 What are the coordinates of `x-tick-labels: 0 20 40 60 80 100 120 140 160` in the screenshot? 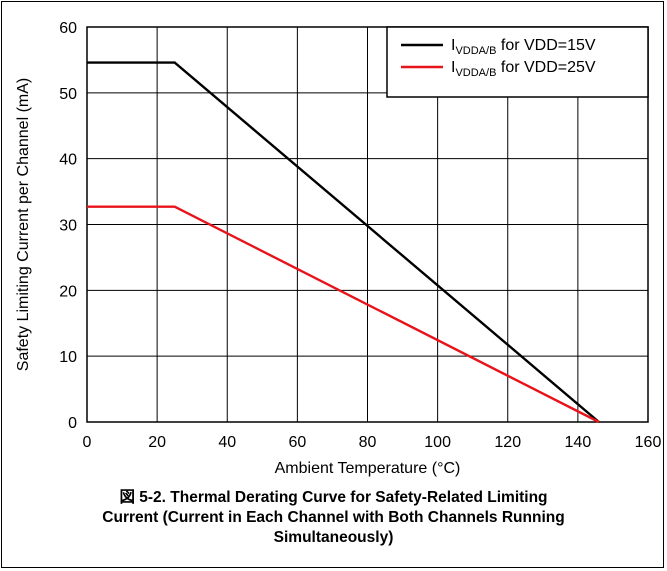 It's located at (372, 442).